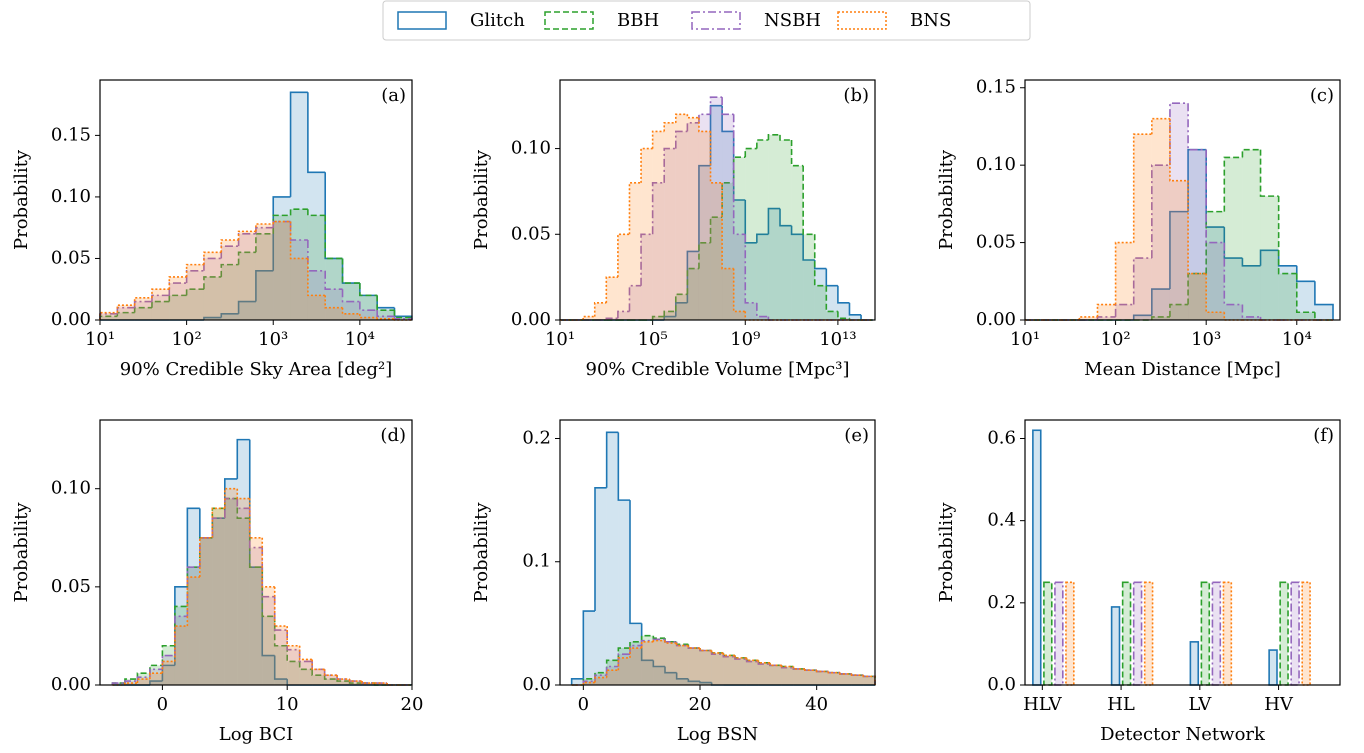 This screenshot has width=1364, height=753. Describe the element at coordinates (422, 20) in the screenshot. I see `legend-swatch` at that location.